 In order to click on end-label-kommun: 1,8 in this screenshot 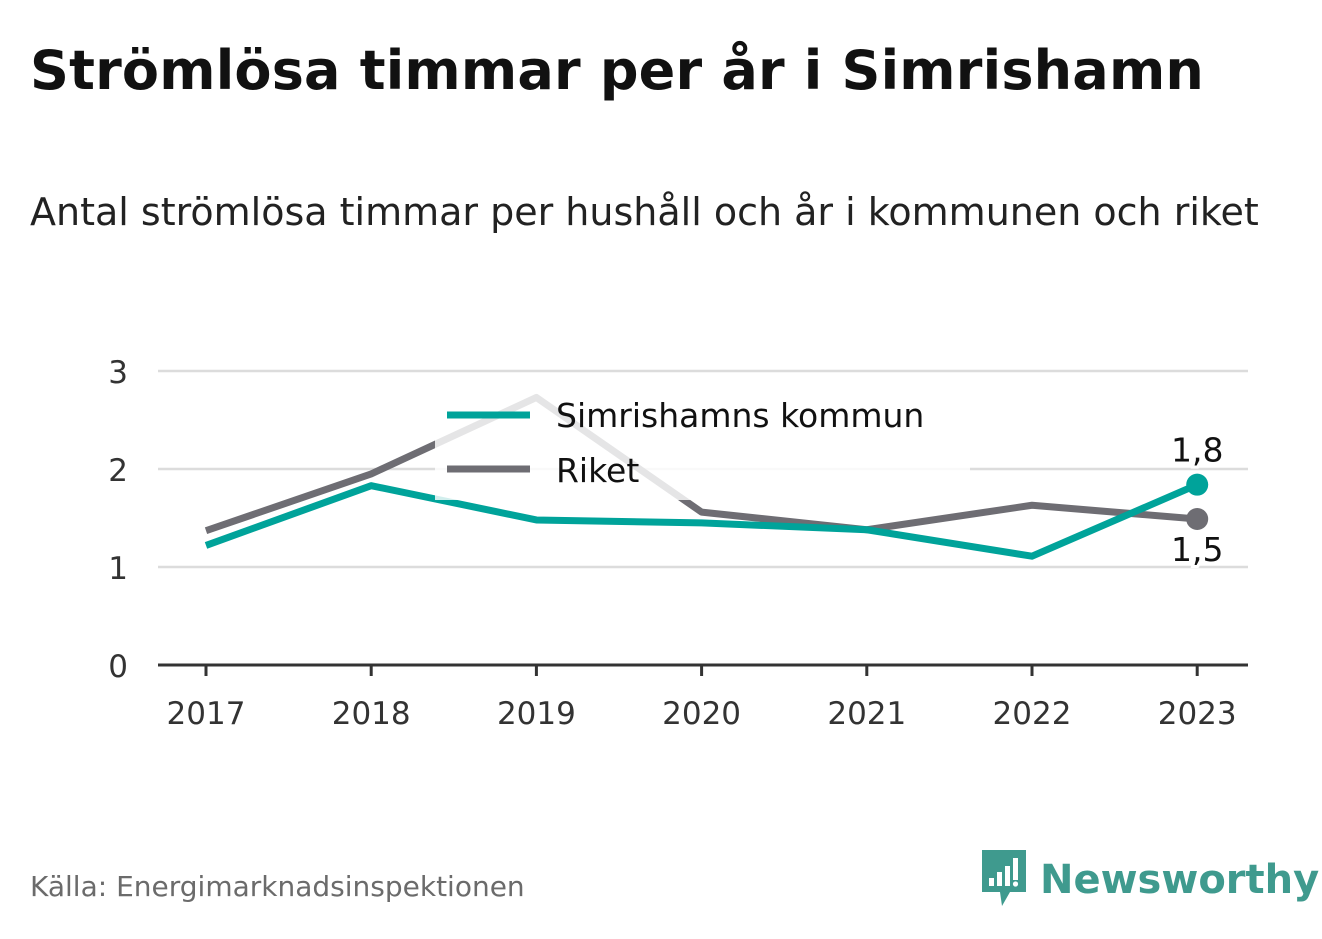, I will do `click(1197, 450)`.